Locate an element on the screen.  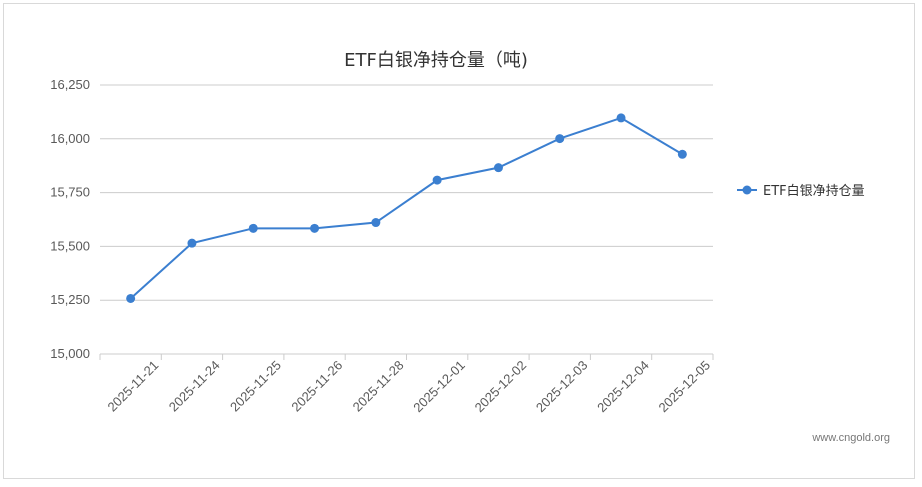
legend: ETF白银净持仓量 is located at coordinates (801, 191).